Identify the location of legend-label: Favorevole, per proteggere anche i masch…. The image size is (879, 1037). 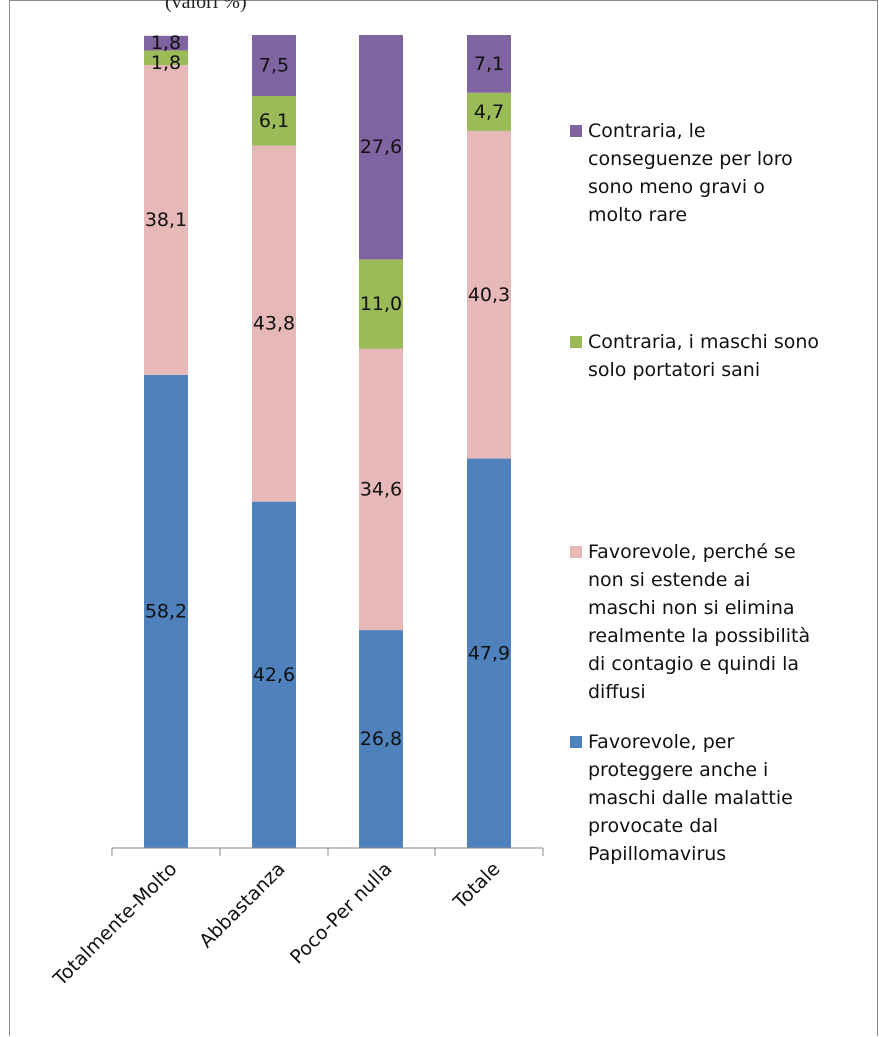
(690, 798).